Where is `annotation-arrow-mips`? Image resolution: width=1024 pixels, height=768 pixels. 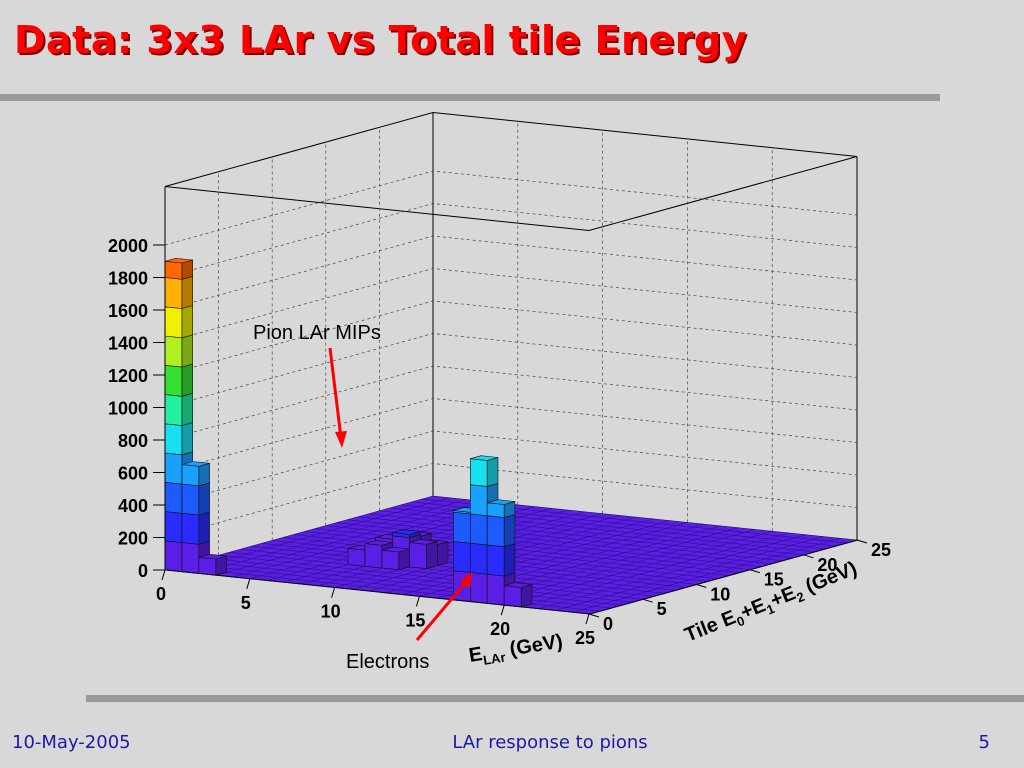 annotation-arrow-mips is located at coordinates (335, 393).